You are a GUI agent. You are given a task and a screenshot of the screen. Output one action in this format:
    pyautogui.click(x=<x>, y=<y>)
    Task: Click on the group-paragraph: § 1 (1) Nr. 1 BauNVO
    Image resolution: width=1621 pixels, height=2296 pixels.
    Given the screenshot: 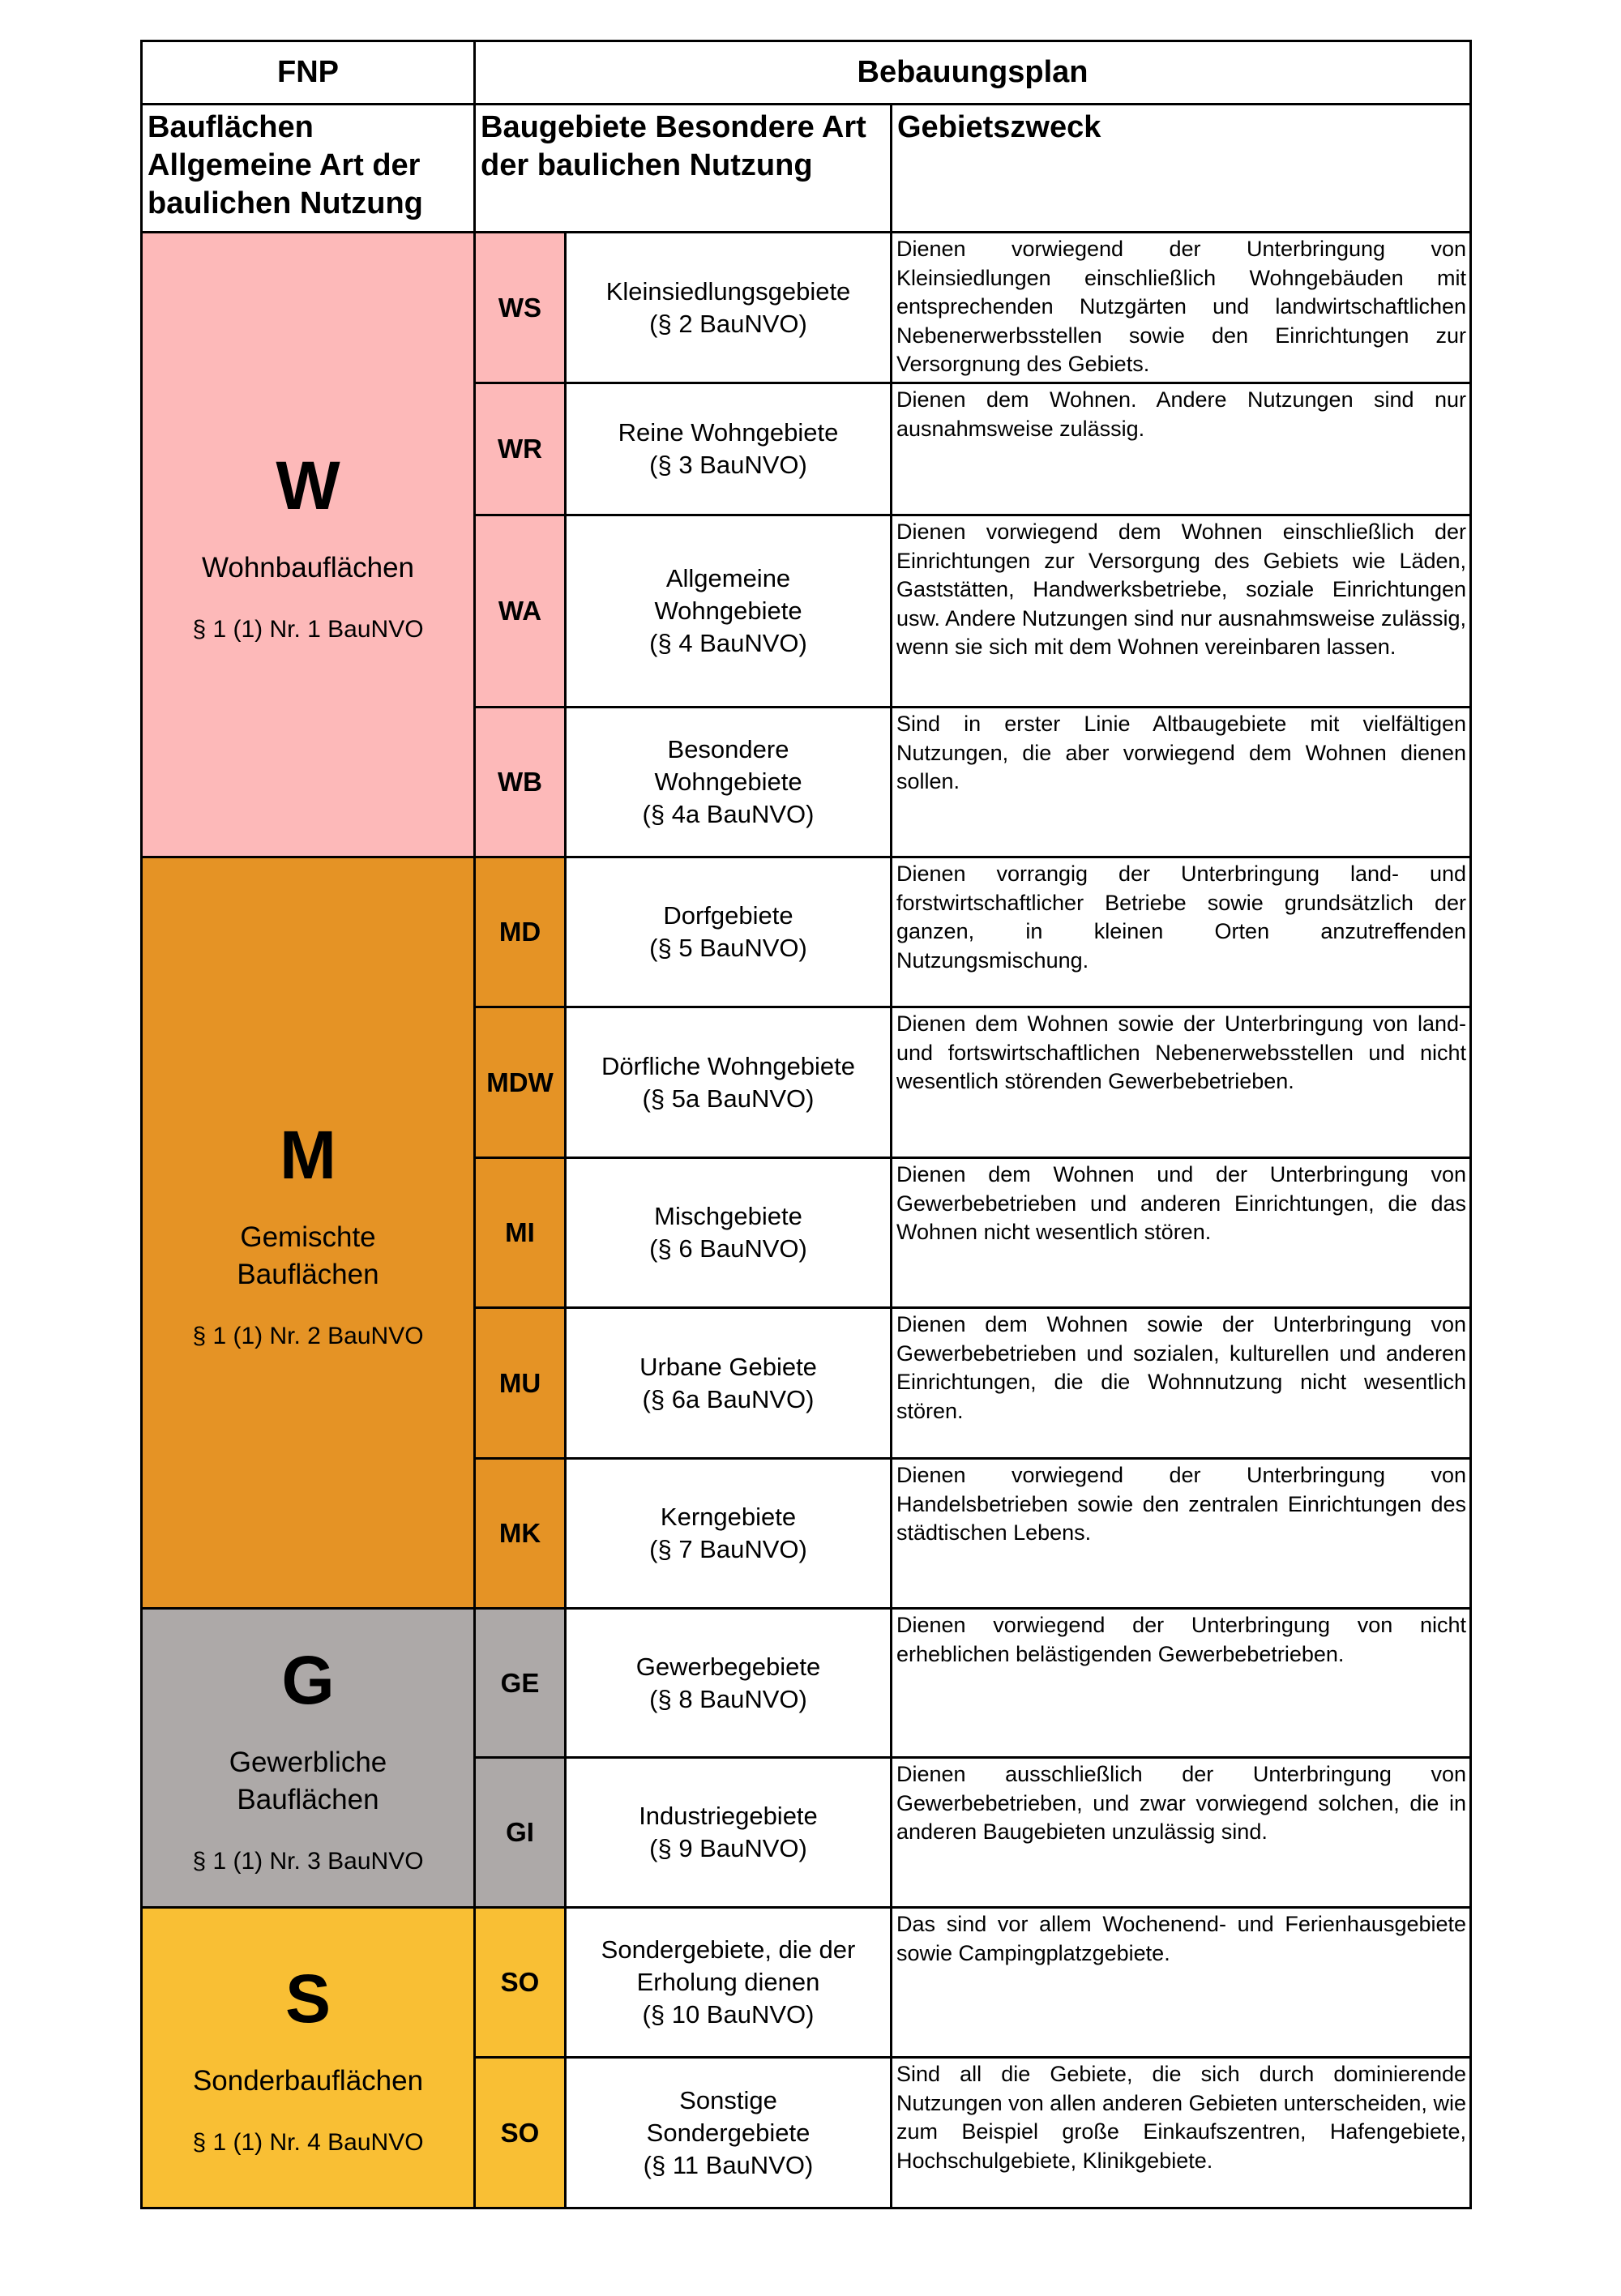 What is the action you would take?
    pyautogui.click(x=308, y=629)
    